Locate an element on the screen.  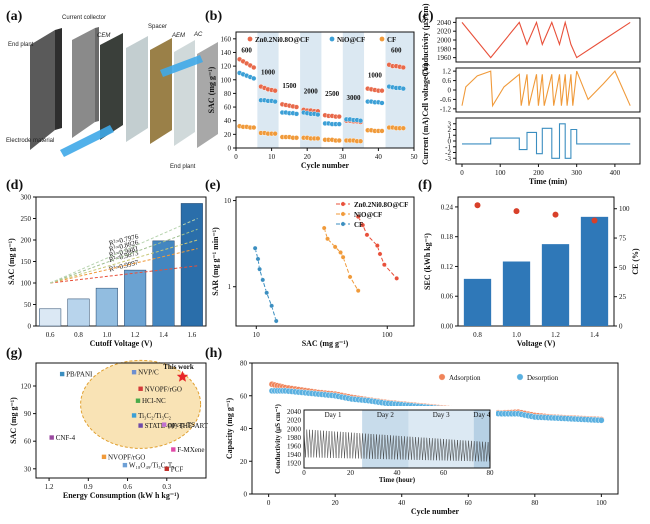
h-inset-day-label: Day 4 is located at coordinates (481, 415).